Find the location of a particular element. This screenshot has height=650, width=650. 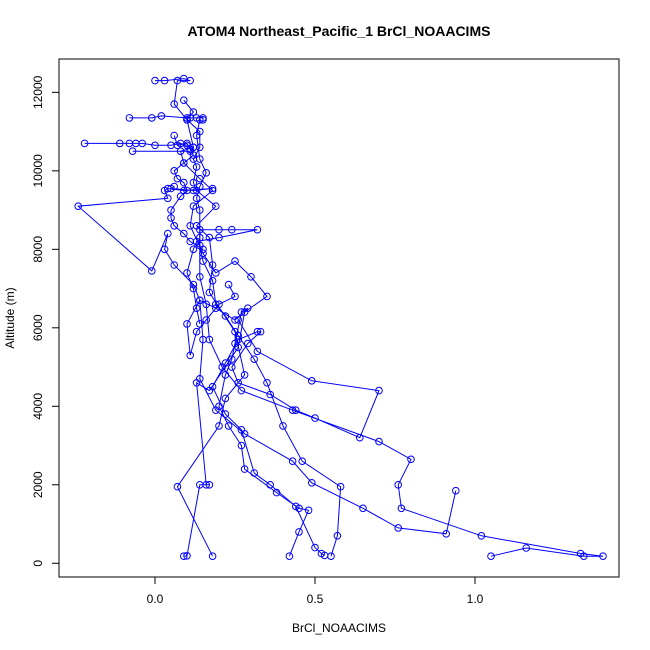

y-tick-label: 12000 is located at coordinates (38, 92).